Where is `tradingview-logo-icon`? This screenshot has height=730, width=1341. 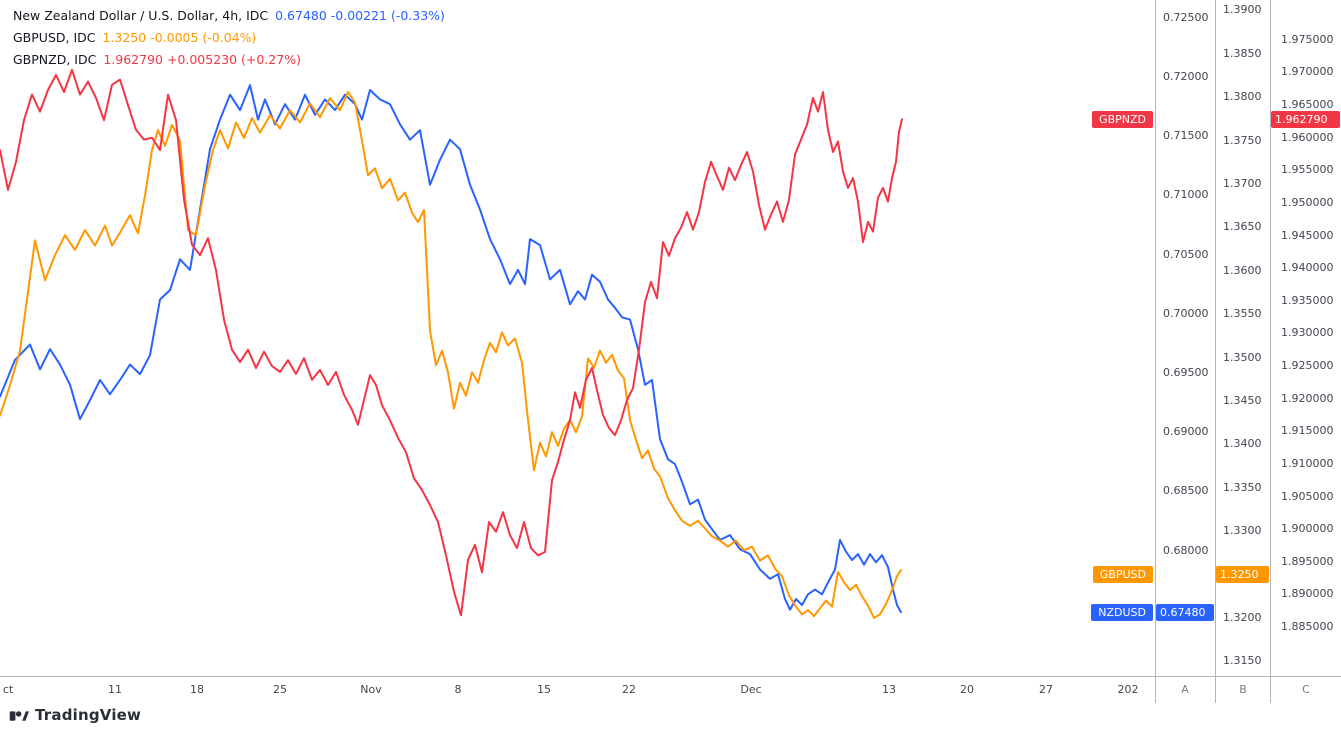 tradingview-logo-icon is located at coordinates (19, 716).